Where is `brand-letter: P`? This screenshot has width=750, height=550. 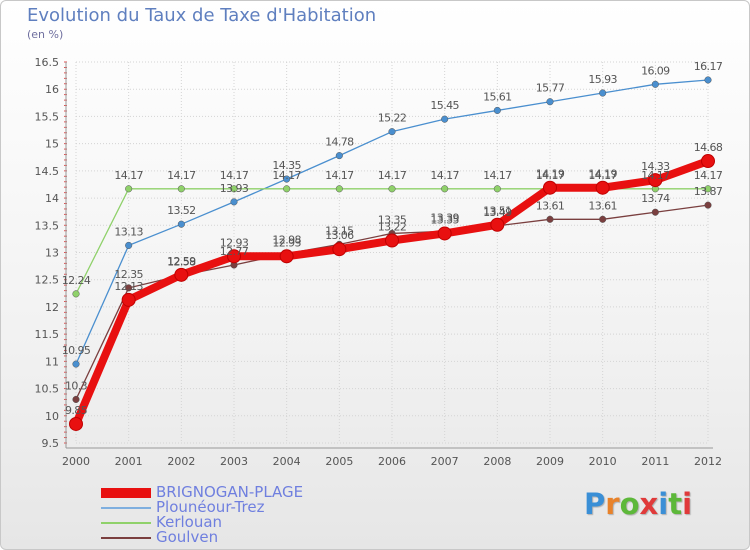
brand-letter: P is located at coordinates (595, 504).